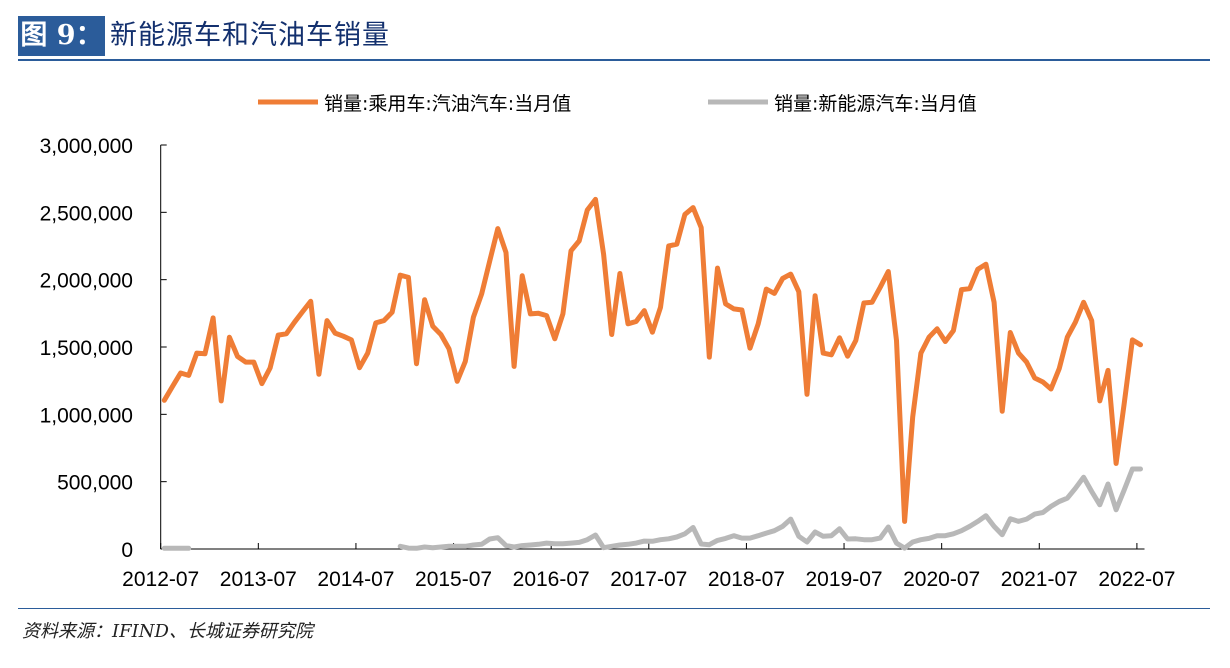 This screenshot has height=668, width=1230. Describe the element at coordinates (258, 579) in the screenshot. I see `x-tick-label: 2013-07` at that location.